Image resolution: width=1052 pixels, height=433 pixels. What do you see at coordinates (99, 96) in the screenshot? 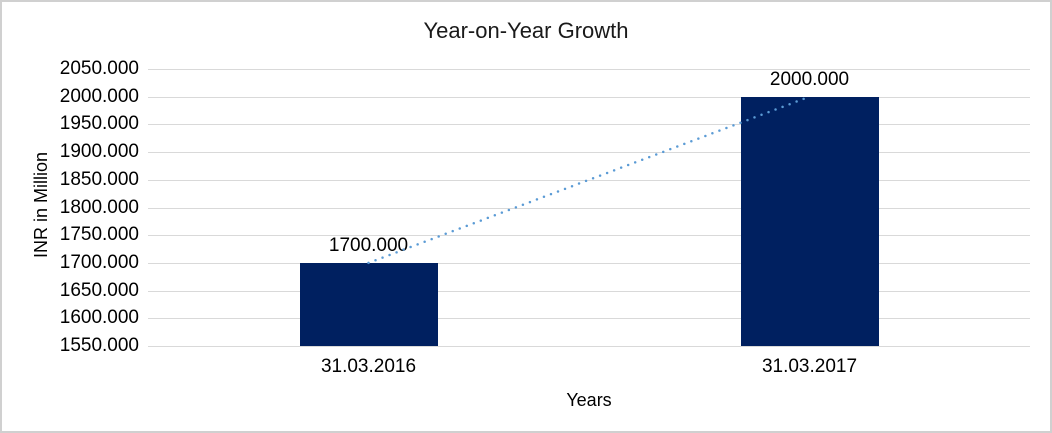
I see `y-axis-tick-label: 2000.000` at bounding box center [99, 96].